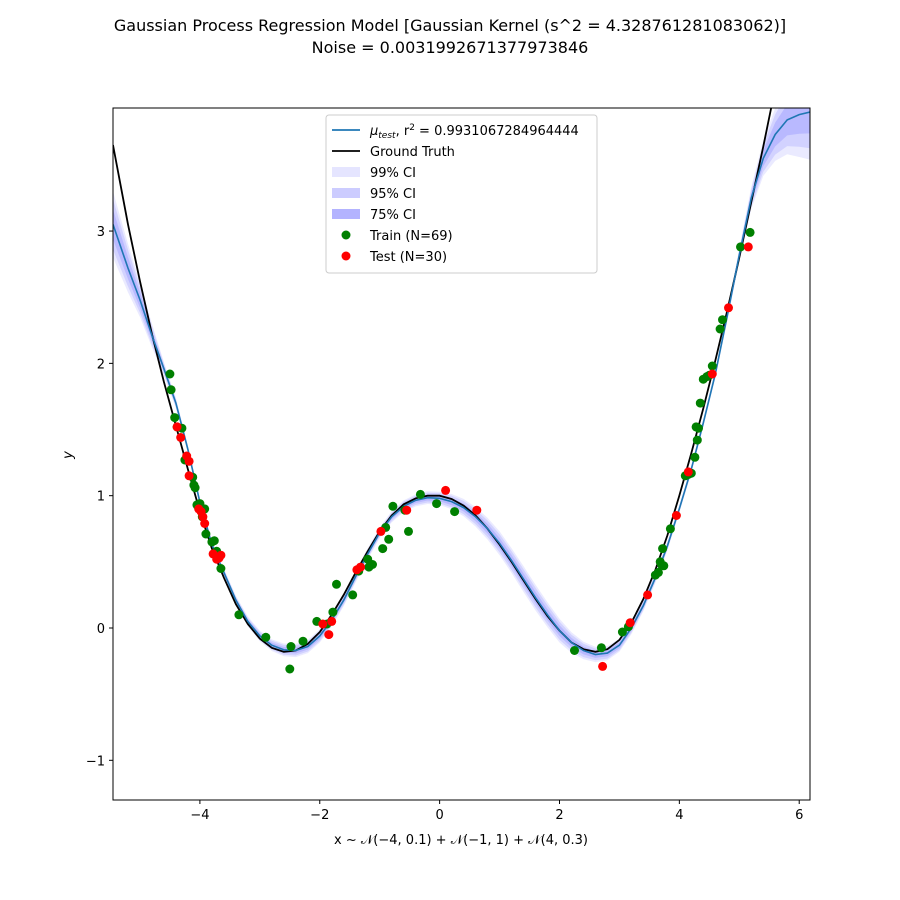 Image resolution: width=900 pixels, height=900 pixels. I want to click on legend-label-ci75: 75% CI, so click(393, 215).